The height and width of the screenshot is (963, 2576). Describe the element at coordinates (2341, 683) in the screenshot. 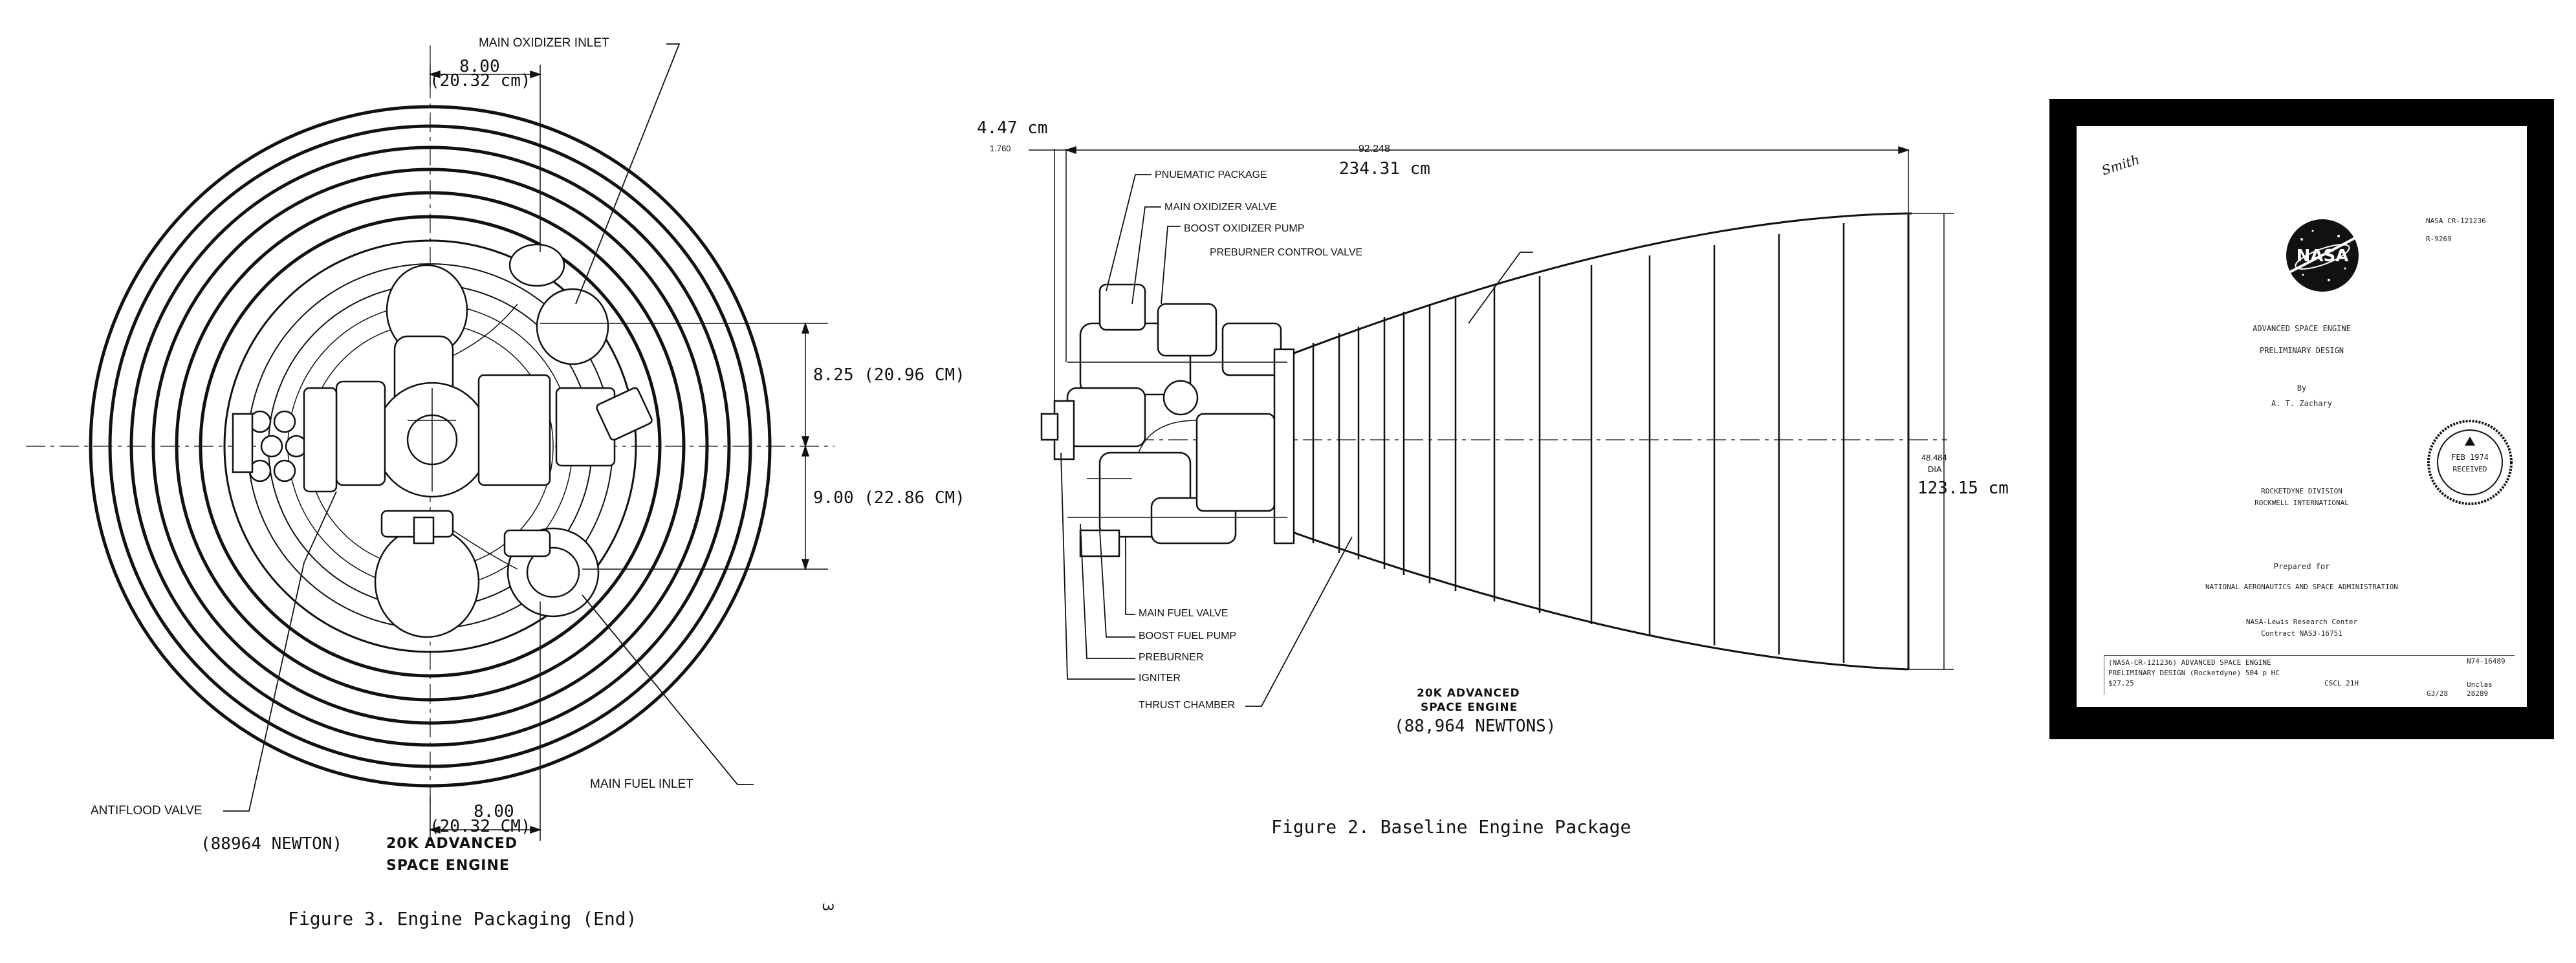

I see `biblio-cscl: CSCL 21H` at that location.